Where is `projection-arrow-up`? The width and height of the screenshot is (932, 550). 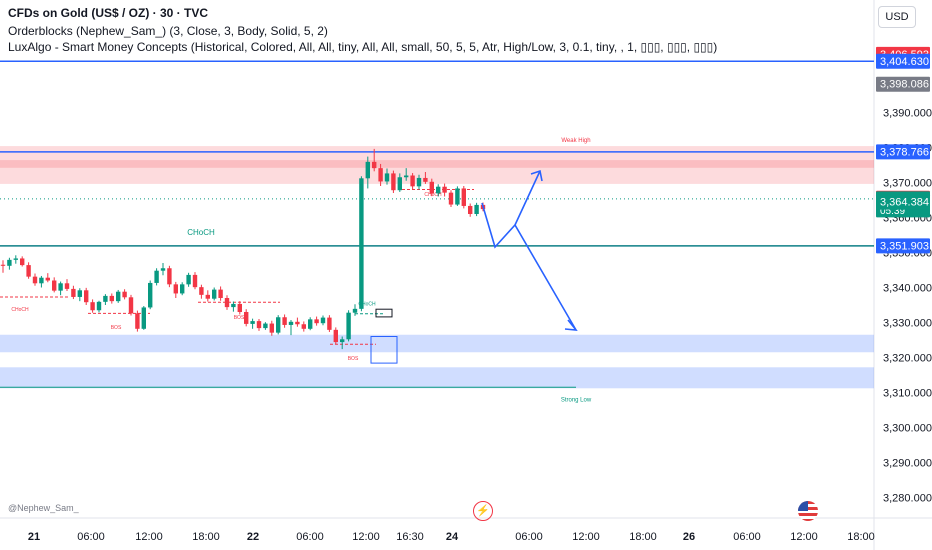 projection-arrow-up is located at coordinates (536, 175).